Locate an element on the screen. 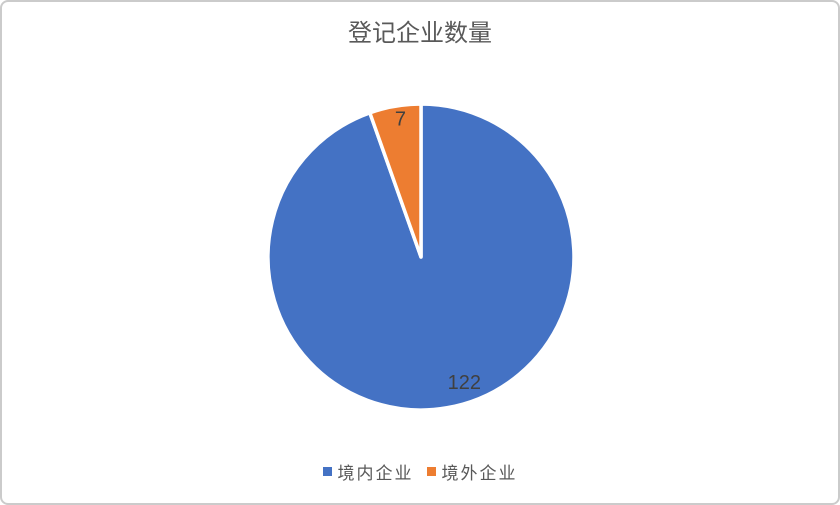 This screenshot has height=505, width=840. chart-legend: 境内企业 境外企业 is located at coordinates (420, 471).